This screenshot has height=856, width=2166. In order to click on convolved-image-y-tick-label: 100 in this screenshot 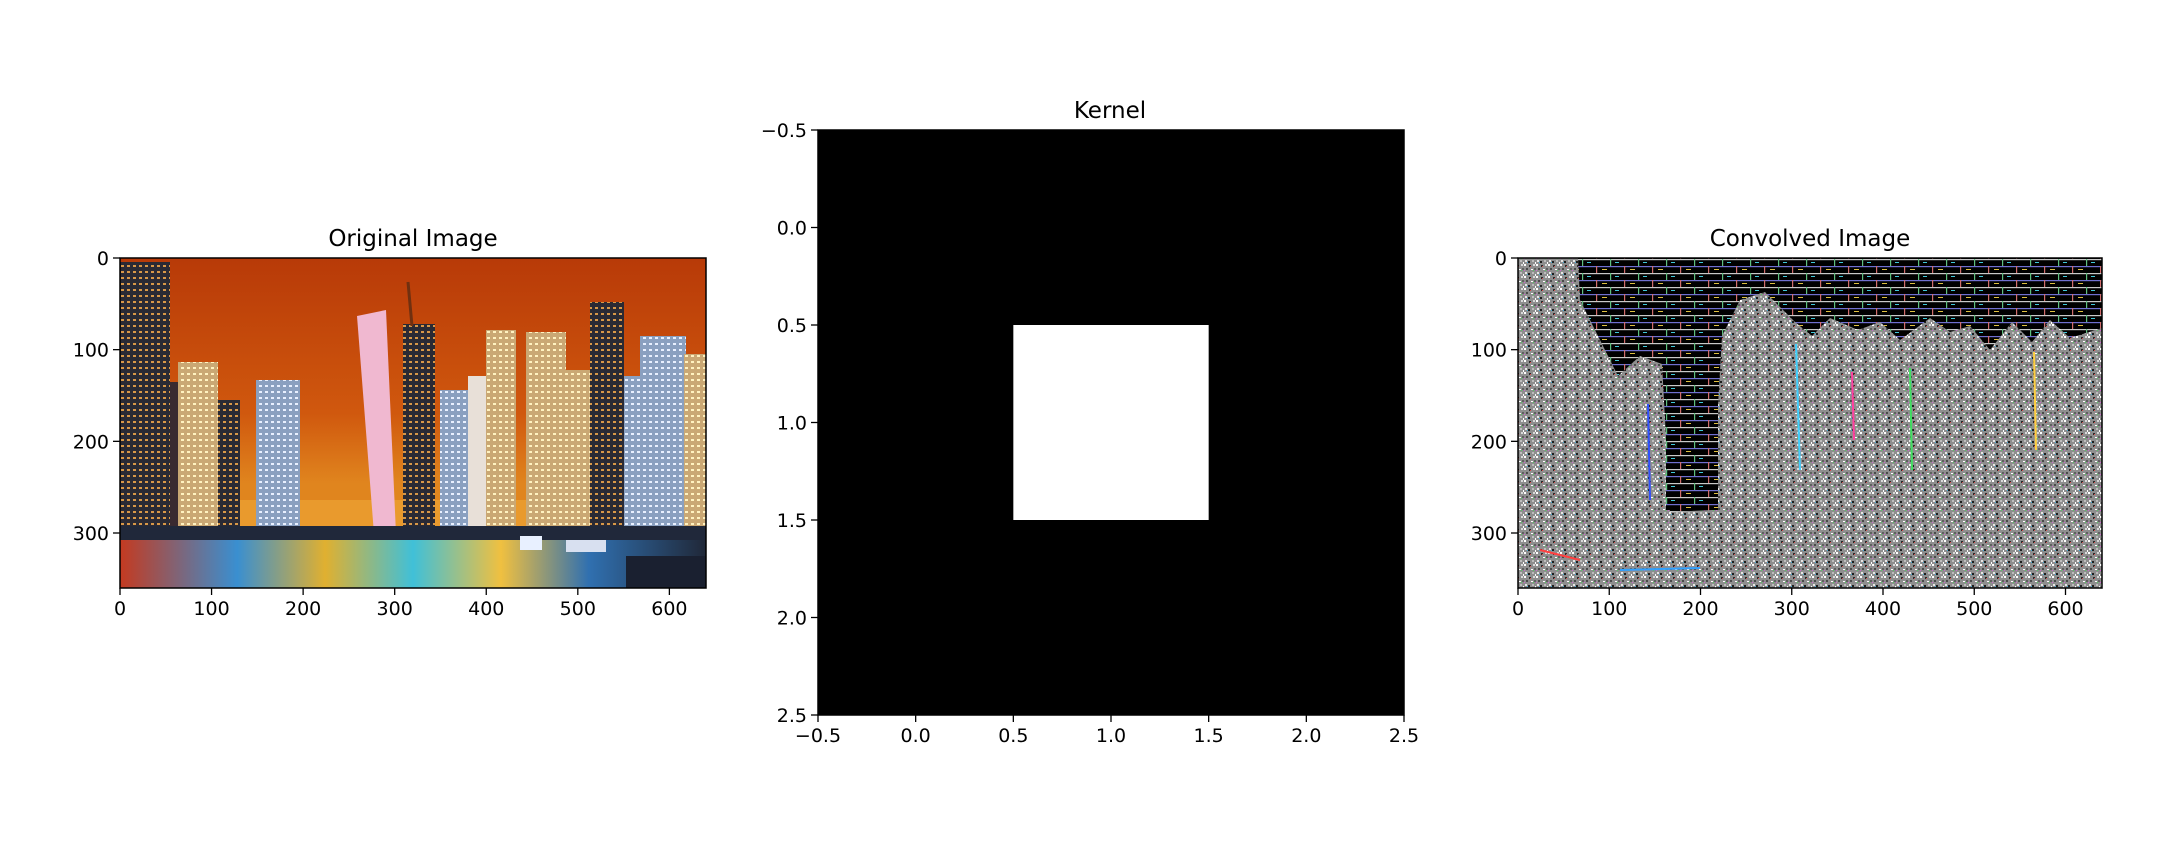, I will do `click(1489, 351)`.